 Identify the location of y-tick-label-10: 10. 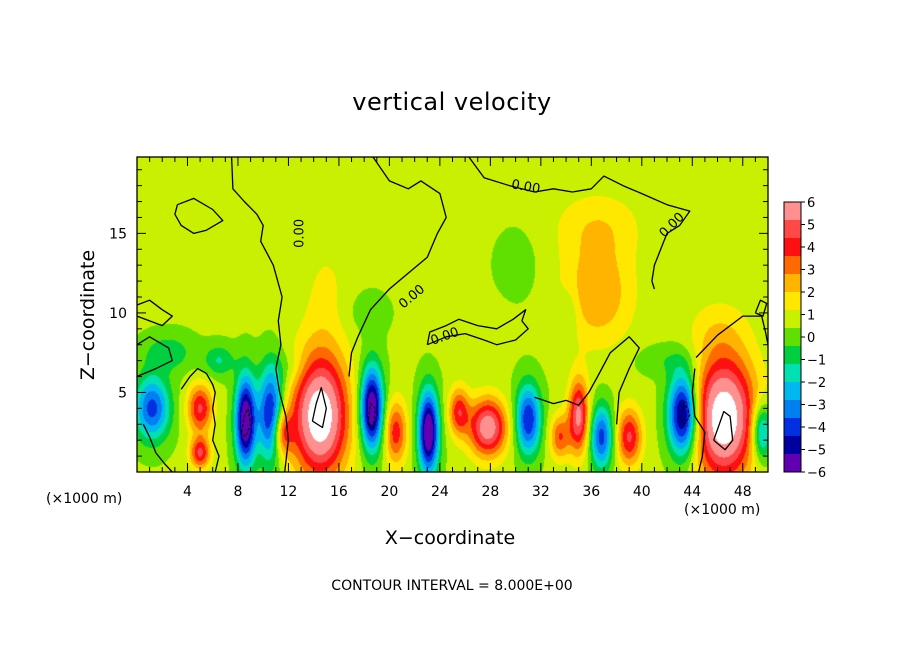
(118, 314).